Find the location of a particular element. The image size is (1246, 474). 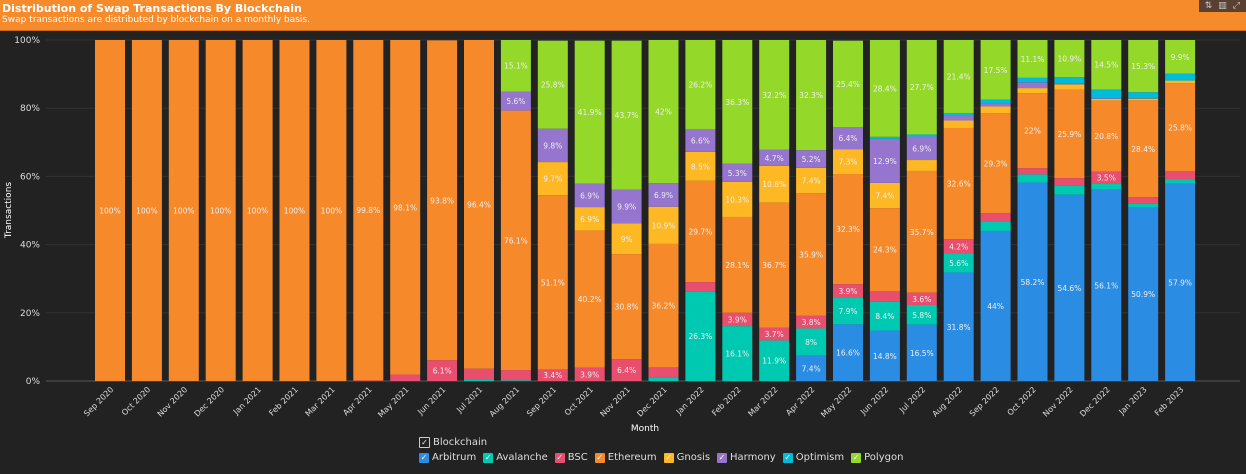

data-label: 16.5% is located at coordinates (922, 353).